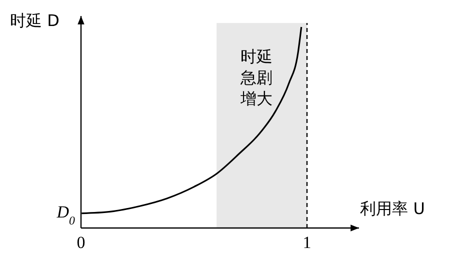  What do you see at coordinates (392, 208) in the screenshot?
I see `x-axis-title: 利用率 U` at bounding box center [392, 208].